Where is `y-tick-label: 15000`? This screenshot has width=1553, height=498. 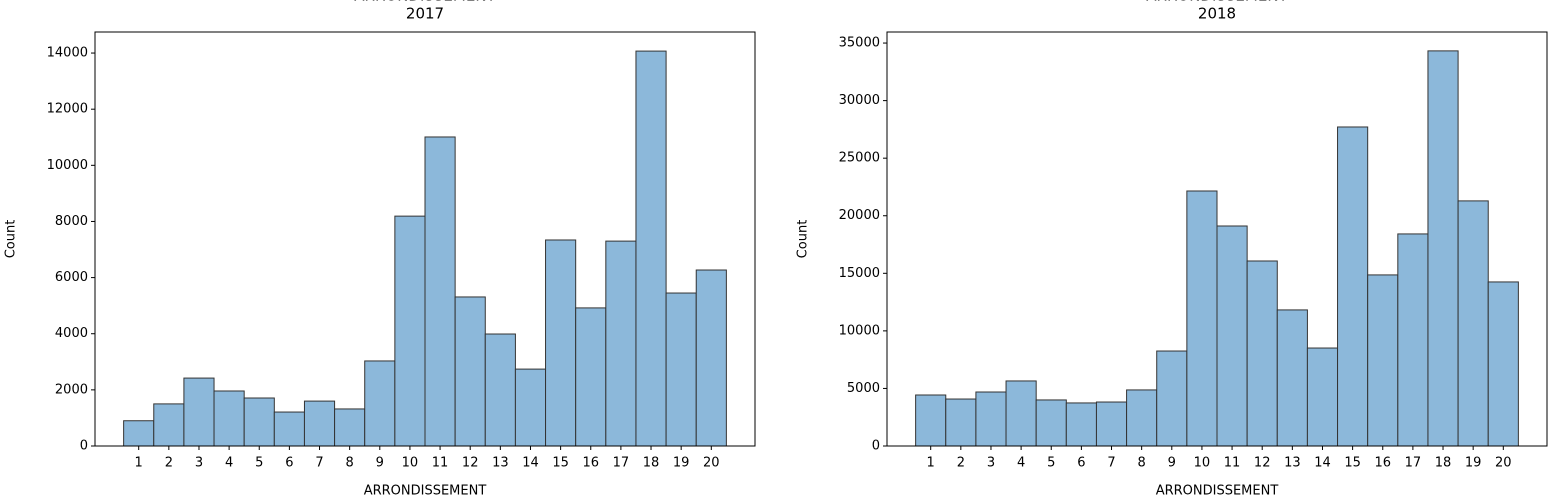
y-tick-label: 15000 is located at coordinates (859, 273).